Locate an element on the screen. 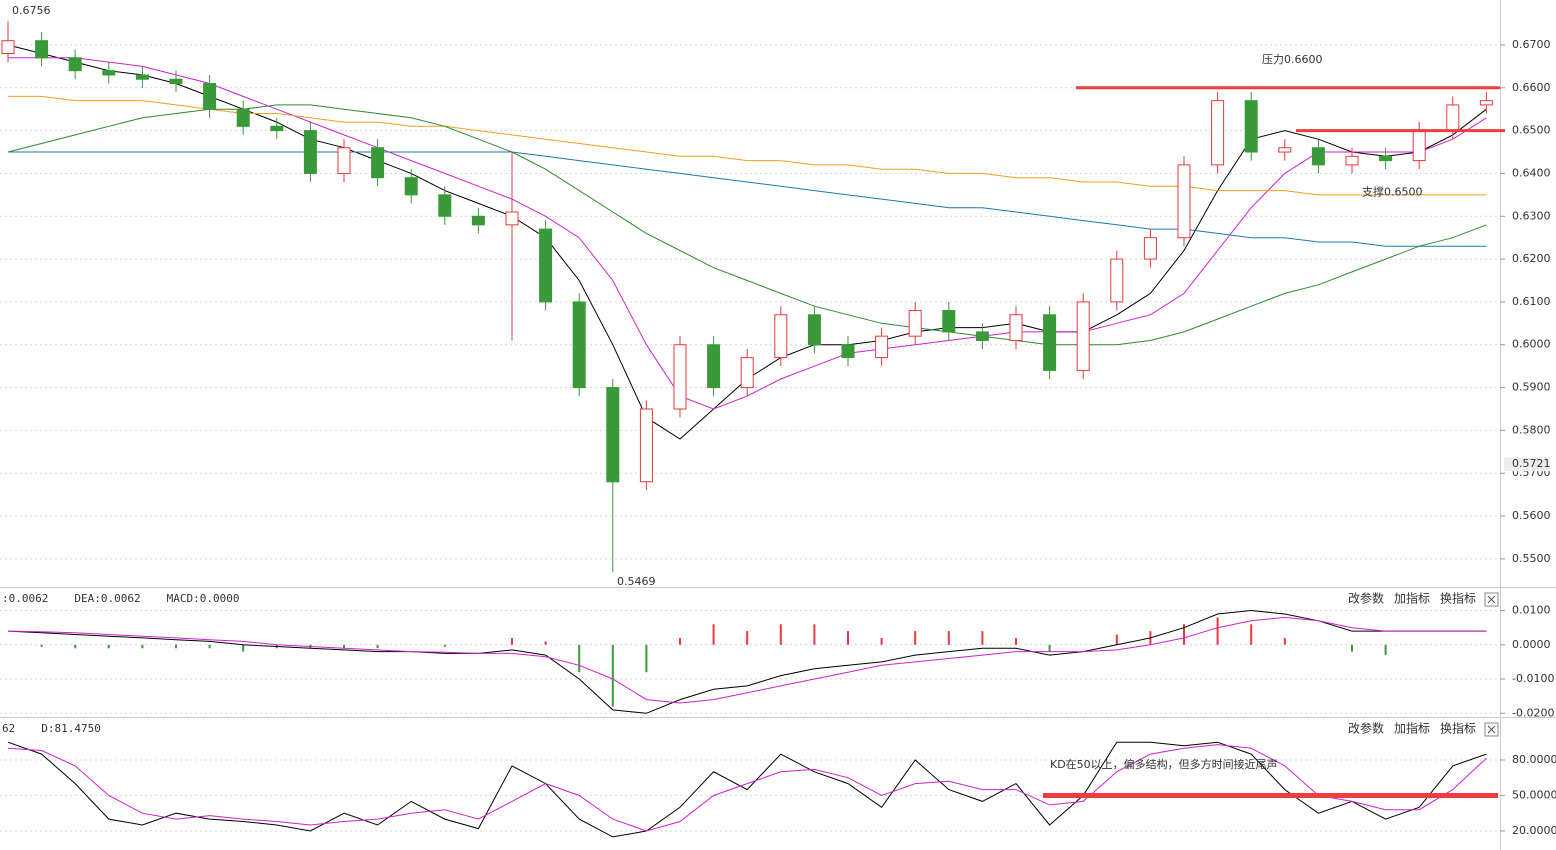 The width and height of the screenshot is (1556, 850). indicator-readout: 62 is located at coordinates (8, 728).